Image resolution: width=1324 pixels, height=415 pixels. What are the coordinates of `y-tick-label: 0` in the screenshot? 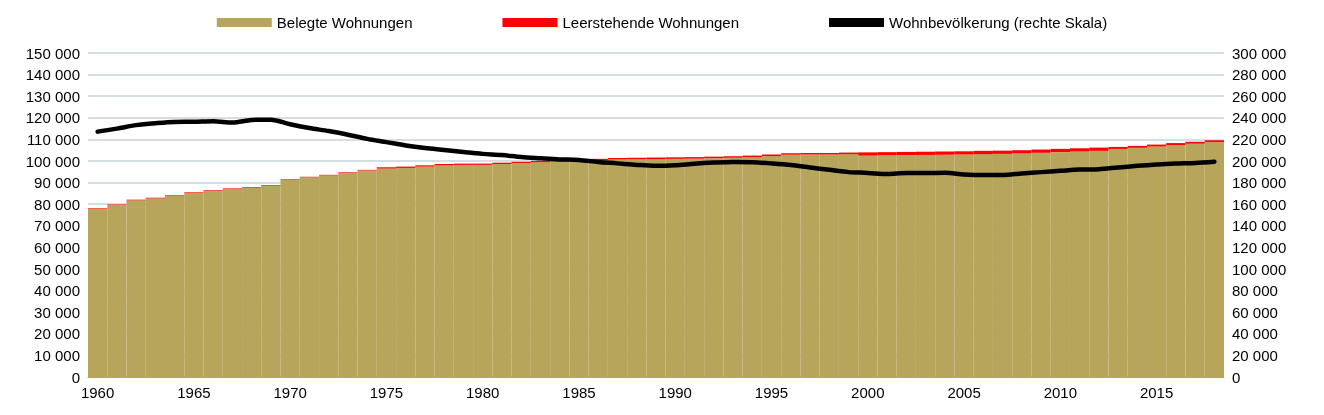 It's located at (75, 377).